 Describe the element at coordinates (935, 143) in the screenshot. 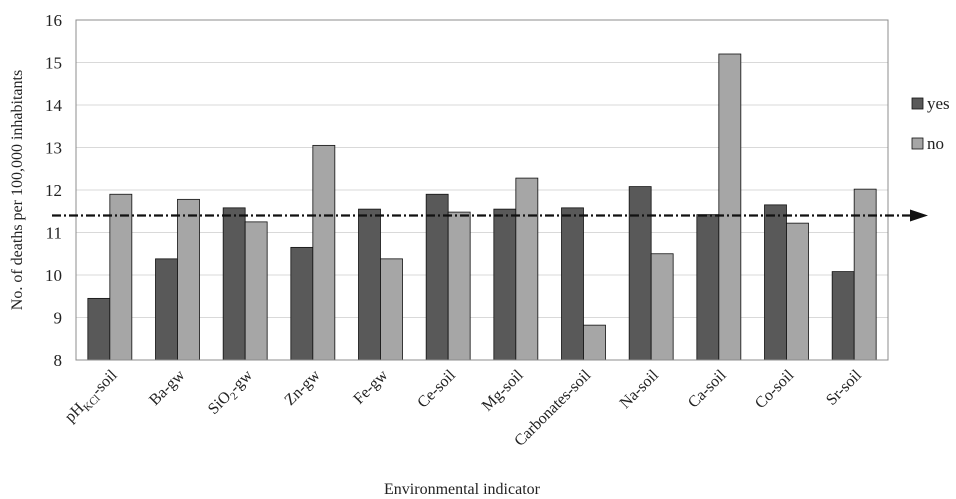

I see `legend-label-no: no` at that location.